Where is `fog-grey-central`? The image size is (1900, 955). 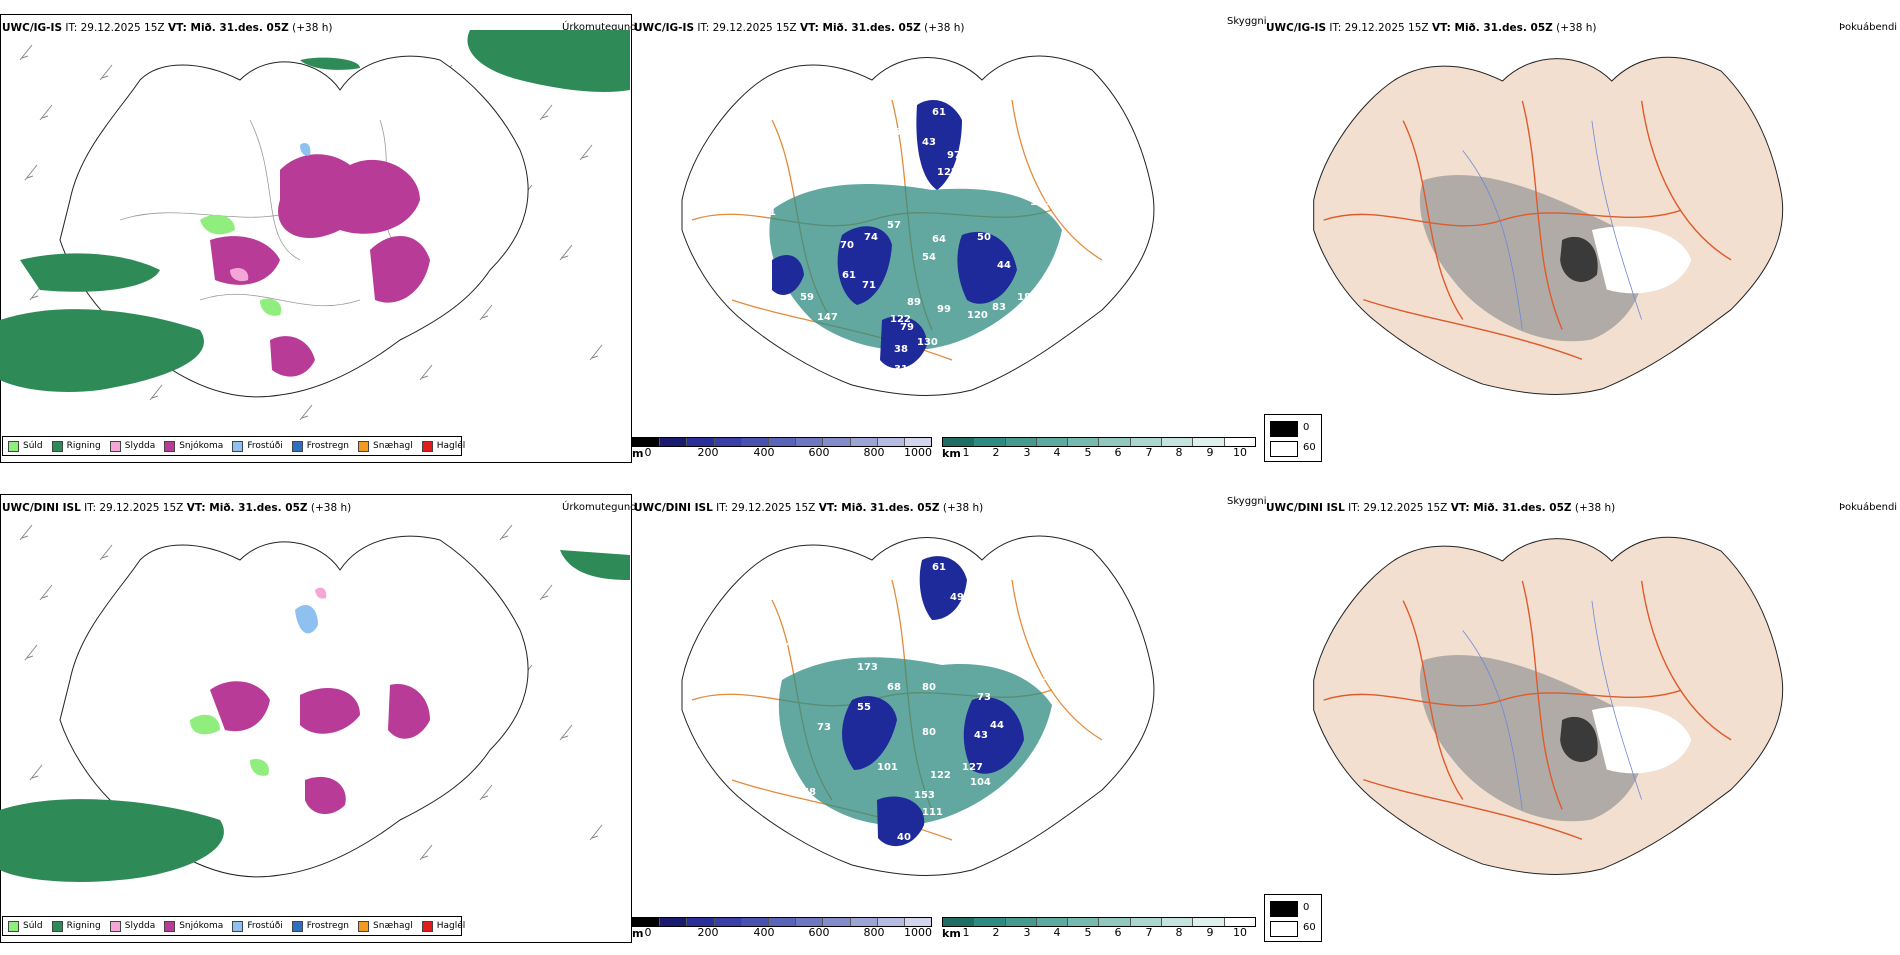
fog-grey-central is located at coordinates (1531, 258).